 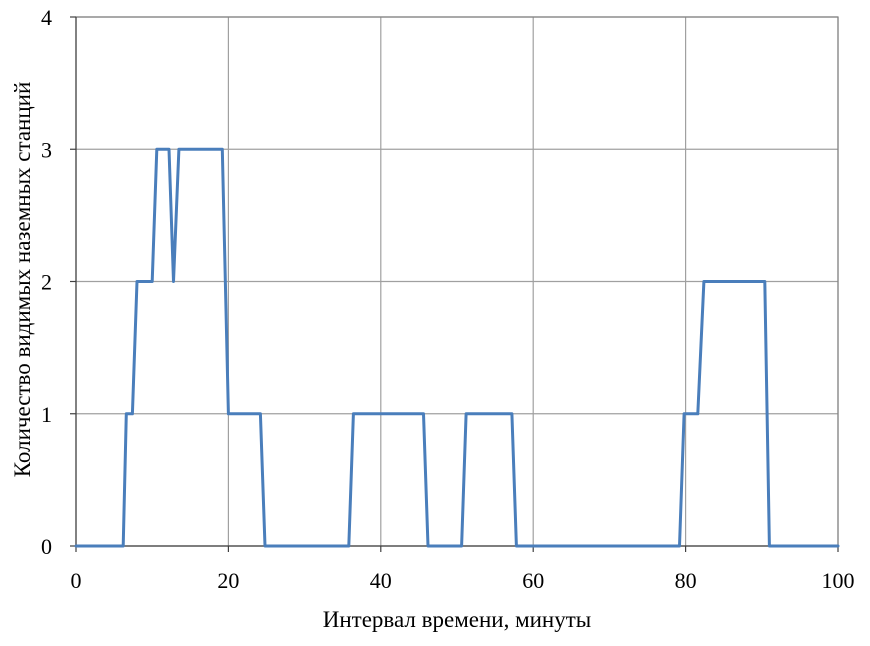 What do you see at coordinates (22, 280) in the screenshot?
I see `y-axis-title: Количество видимых наземных станций` at bounding box center [22, 280].